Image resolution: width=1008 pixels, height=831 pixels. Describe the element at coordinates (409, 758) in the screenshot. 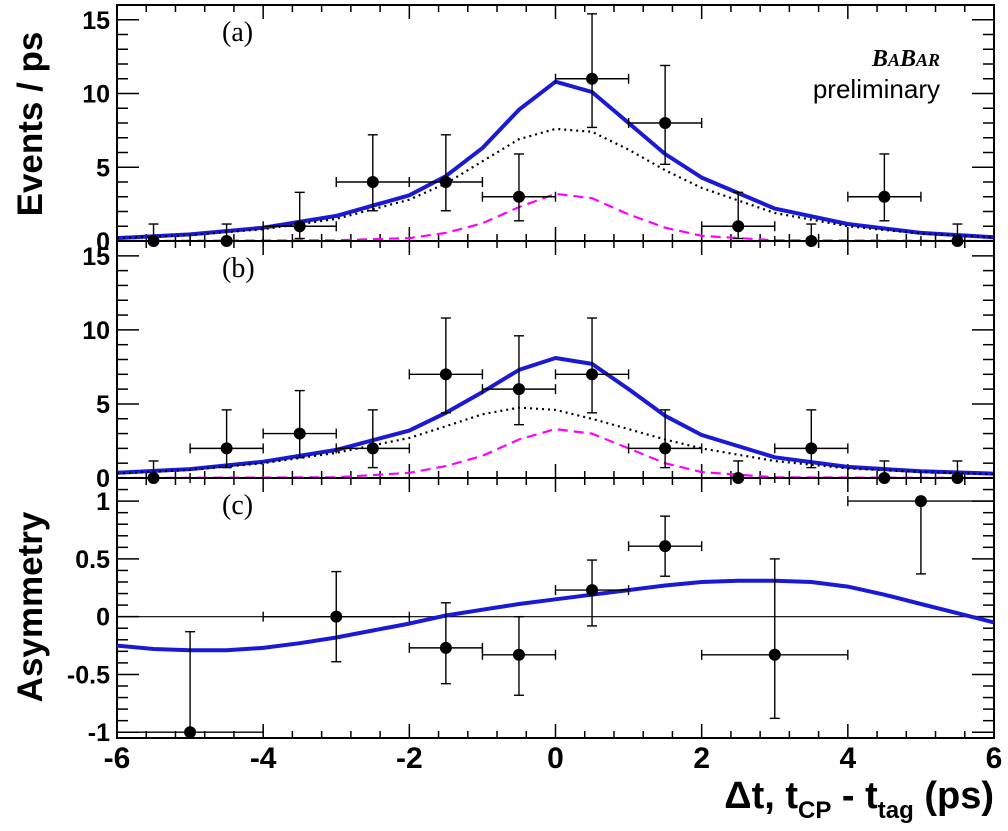

I see `x-tick-label: -2` at that location.